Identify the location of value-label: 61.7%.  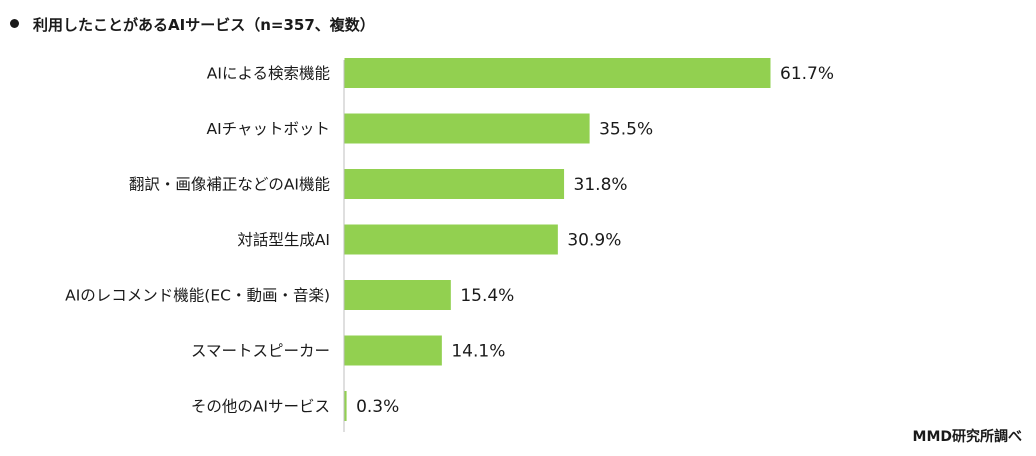
(807, 74).